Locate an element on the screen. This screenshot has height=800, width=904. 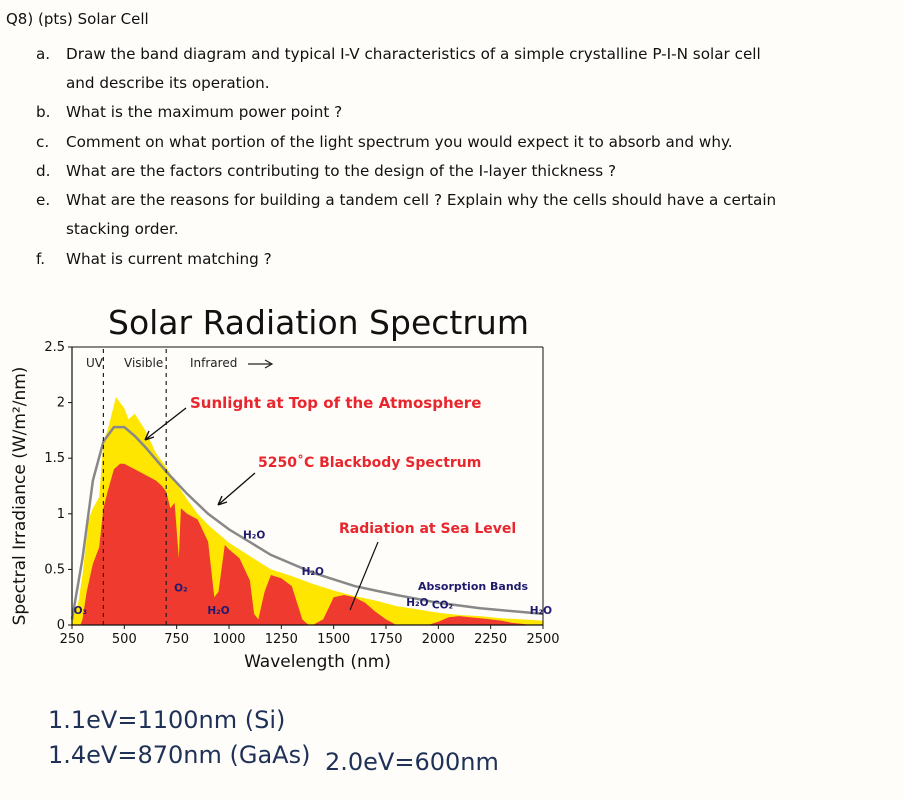
chart-title: Solar Radiation Spectrum is located at coordinates (318, 322).